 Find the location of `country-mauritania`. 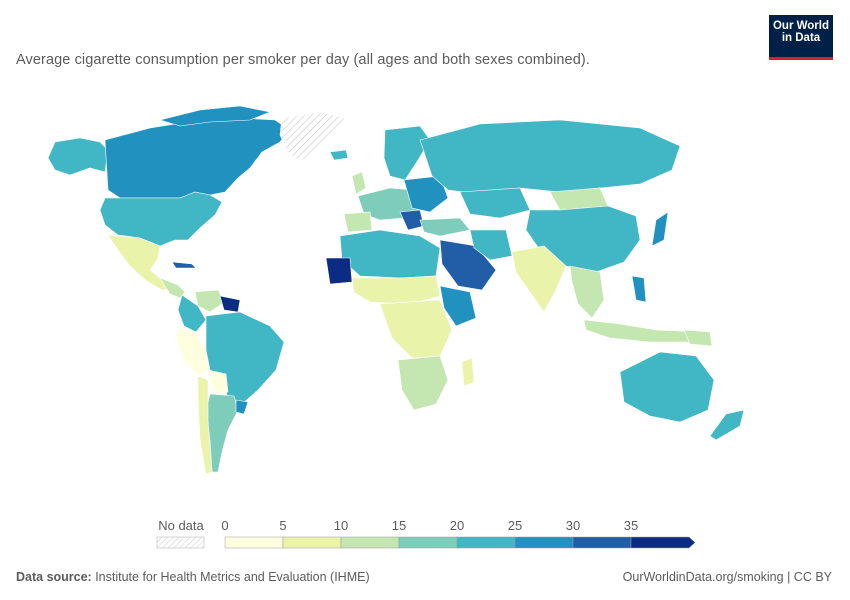

country-mauritania is located at coordinates (339, 271).